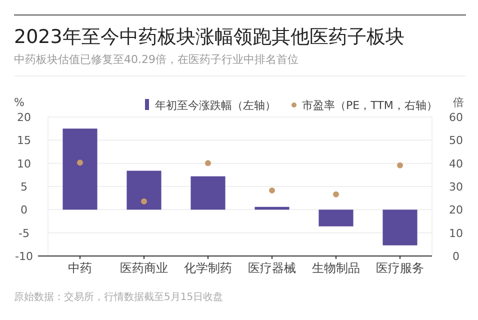  I want to click on y-tick-label: -5, so click(24, 233).